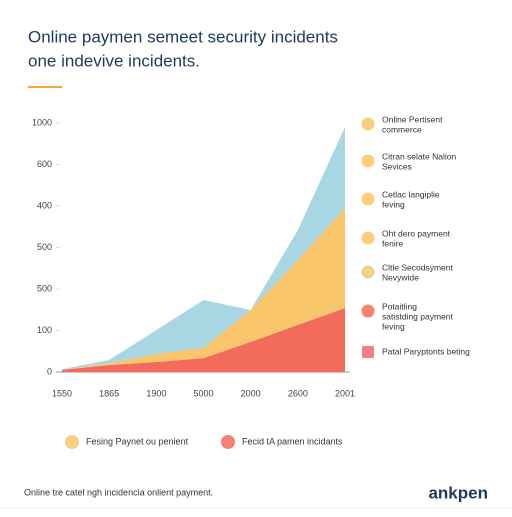  Describe the element at coordinates (44, 330) in the screenshot. I see `y-tick-label: 100` at that location.